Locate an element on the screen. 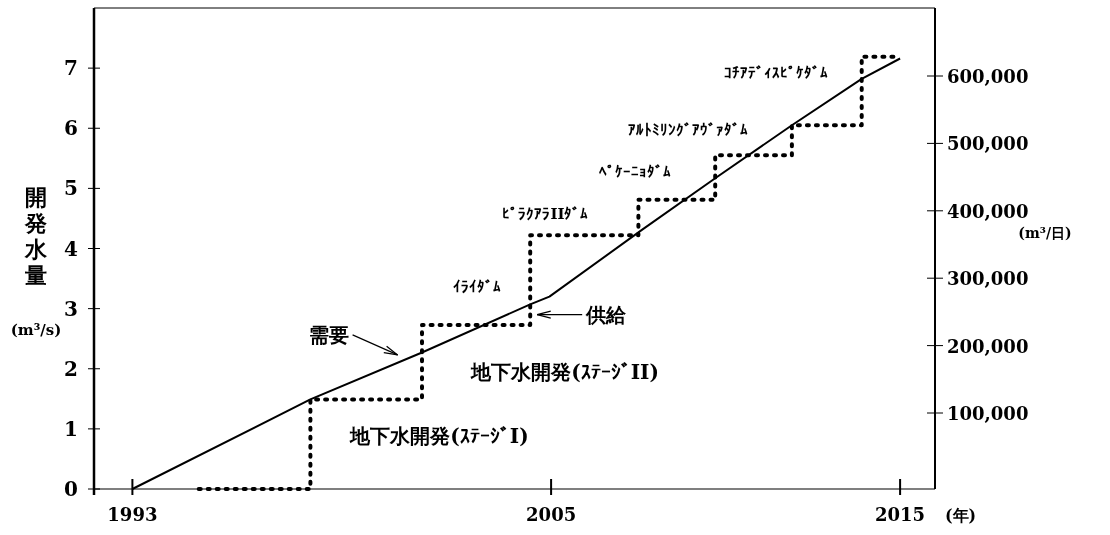 The image size is (1110, 535). x-tick-label: 2005 is located at coordinates (551, 514).